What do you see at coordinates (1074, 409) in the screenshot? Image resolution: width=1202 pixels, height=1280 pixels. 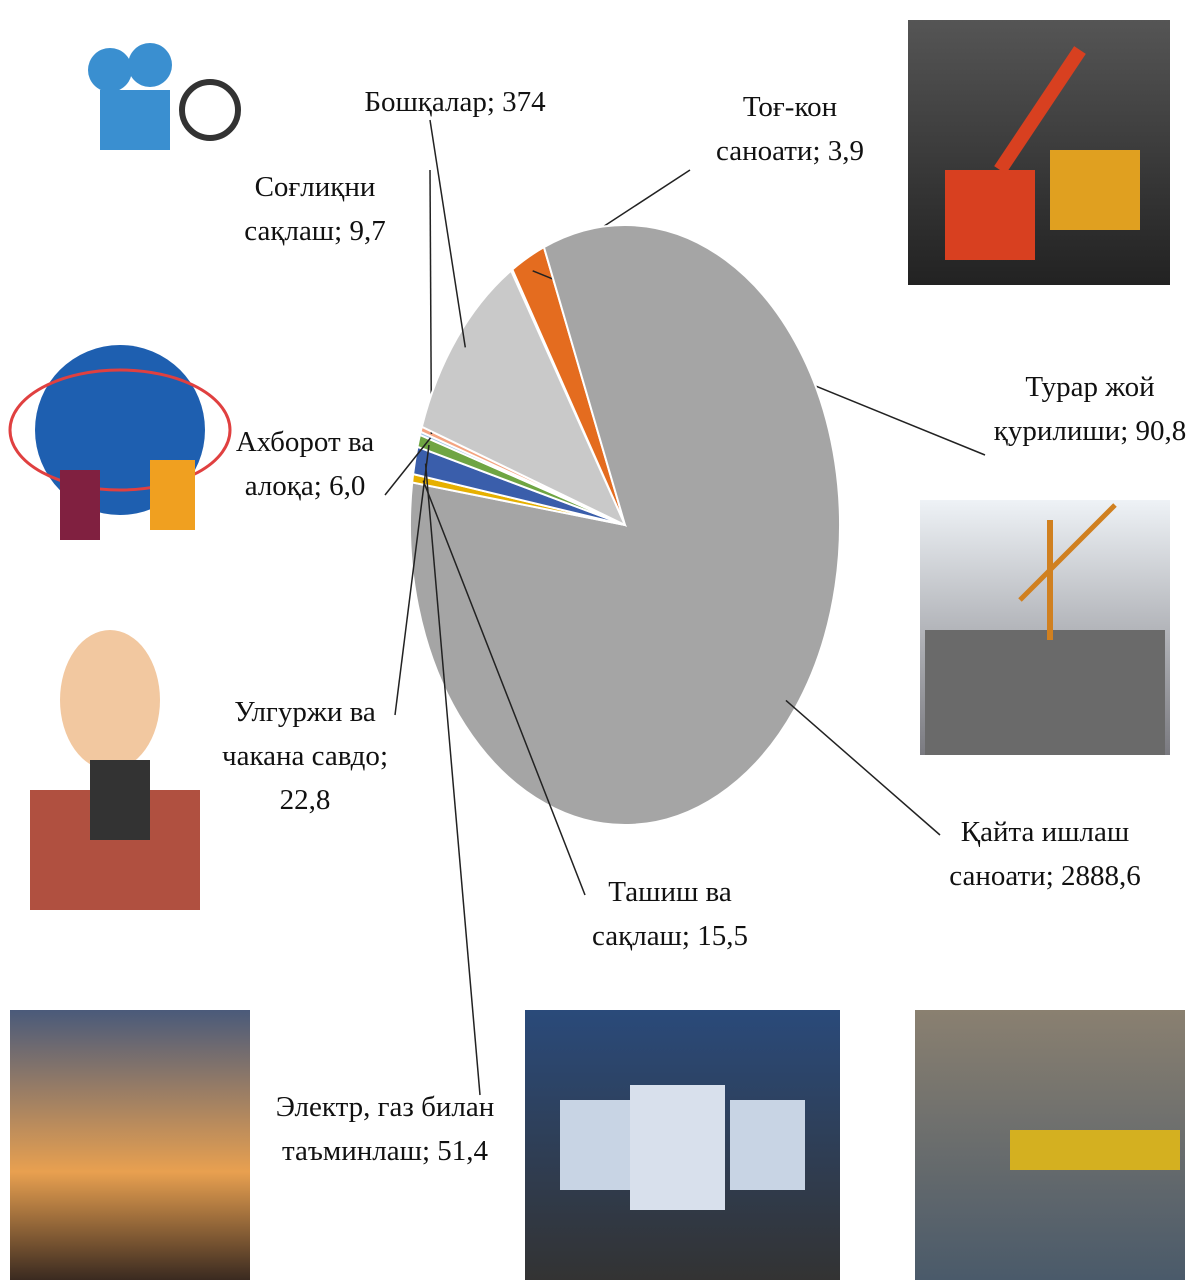 I see `category-label: Турар жой қурилиши` at bounding box center [1074, 409].